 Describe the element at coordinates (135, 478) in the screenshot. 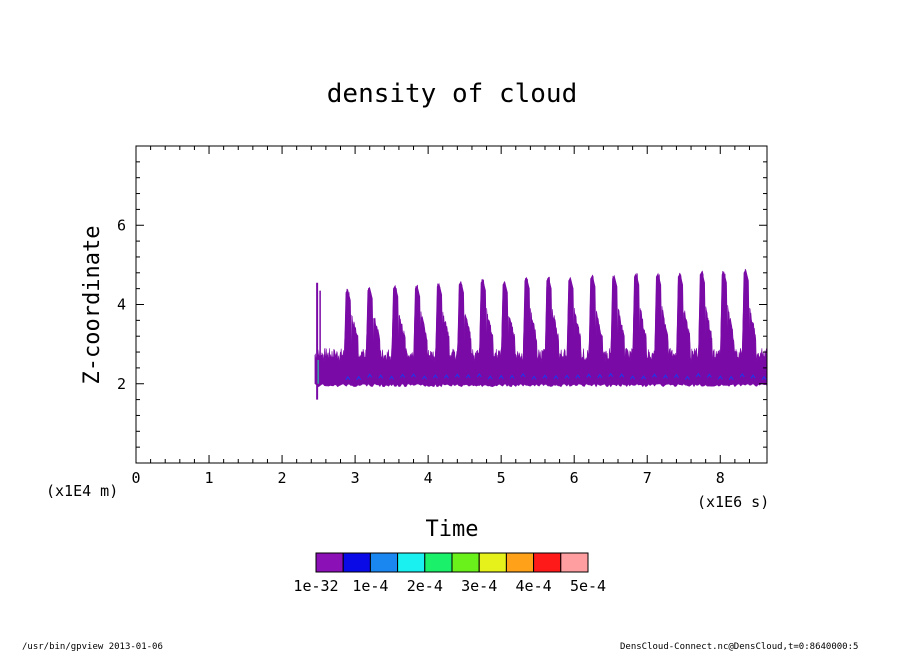

I see `x-tick-label: 0` at that location.